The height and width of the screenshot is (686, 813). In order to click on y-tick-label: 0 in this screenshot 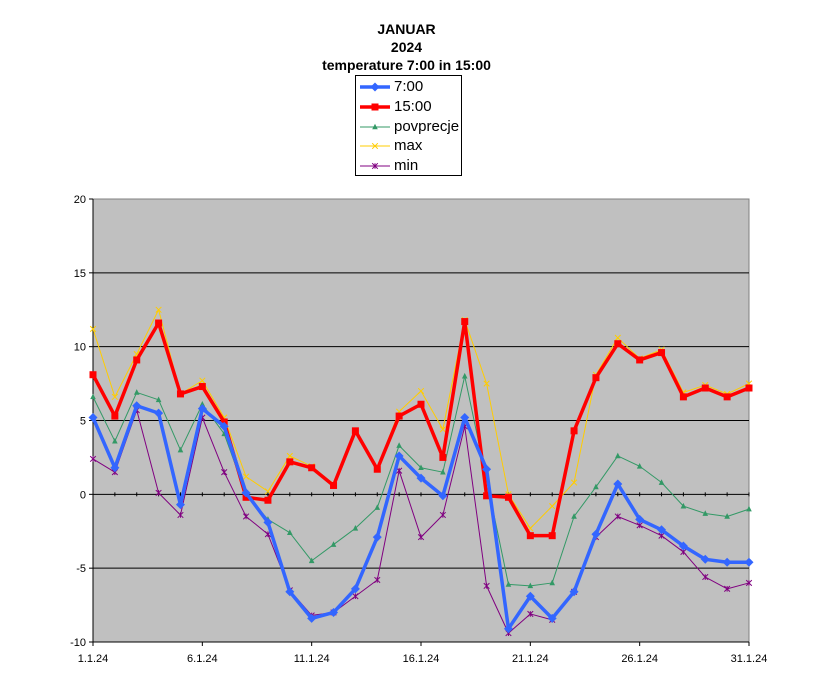, I will do `click(83, 495)`.